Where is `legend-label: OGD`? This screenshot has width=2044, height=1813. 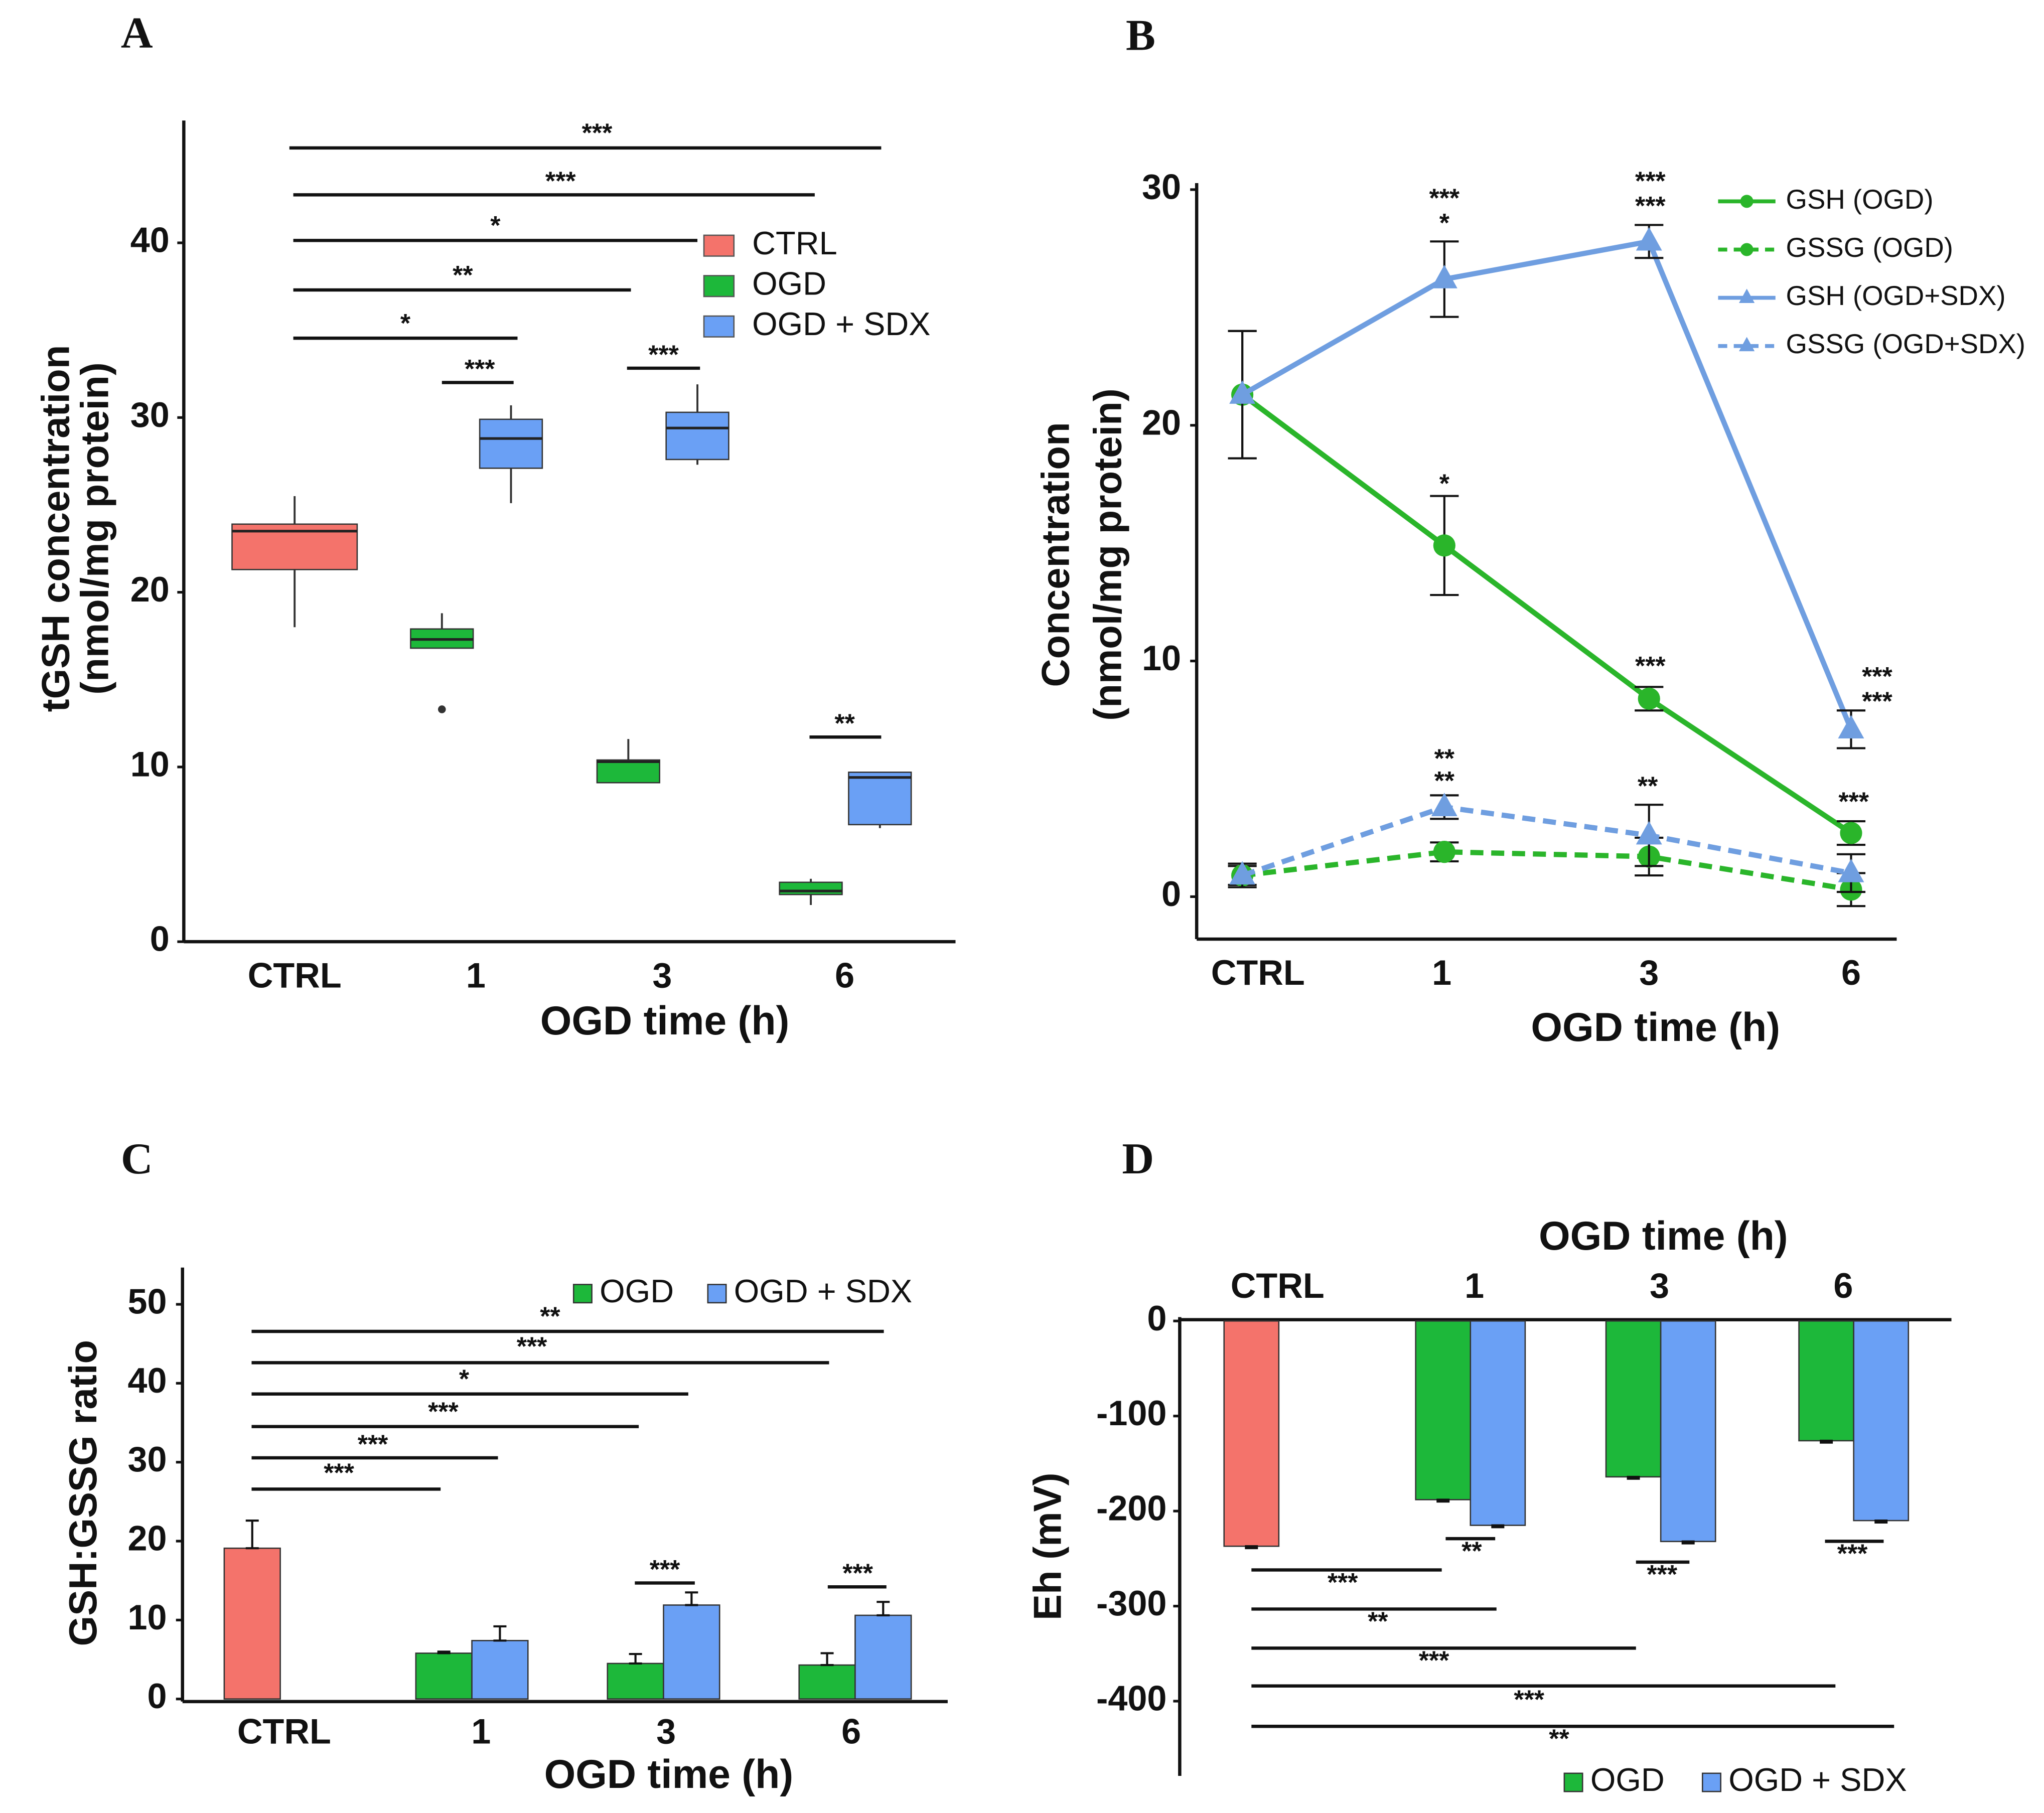 legend-label: OGD is located at coordinates (789, 283).